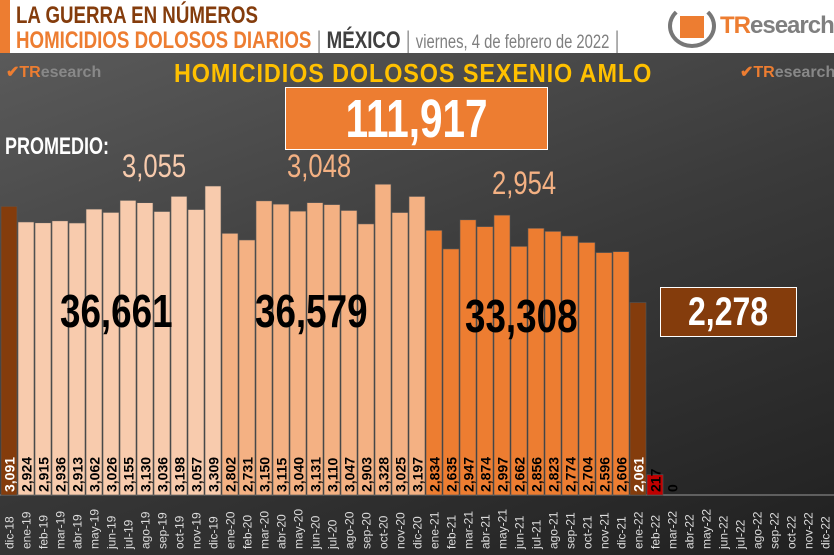 The height and width of the screenshot is (555, 834). What do you see at coordinates (520, 474) in the screenshot?
I see `data-label-jun-21: 2,662` at bounding box center [520, 474].